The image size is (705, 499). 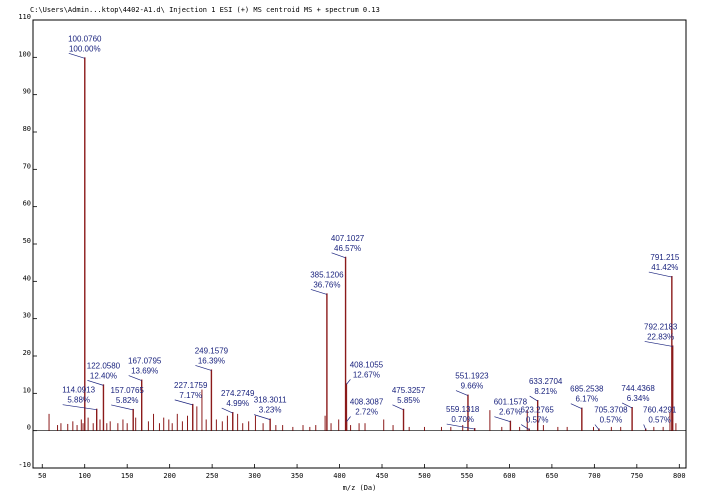 What do you see at coordinates (546, 381) in the screenshot?
I see `peak-mz-label: 633.2704` at bounding box center [546, 381].